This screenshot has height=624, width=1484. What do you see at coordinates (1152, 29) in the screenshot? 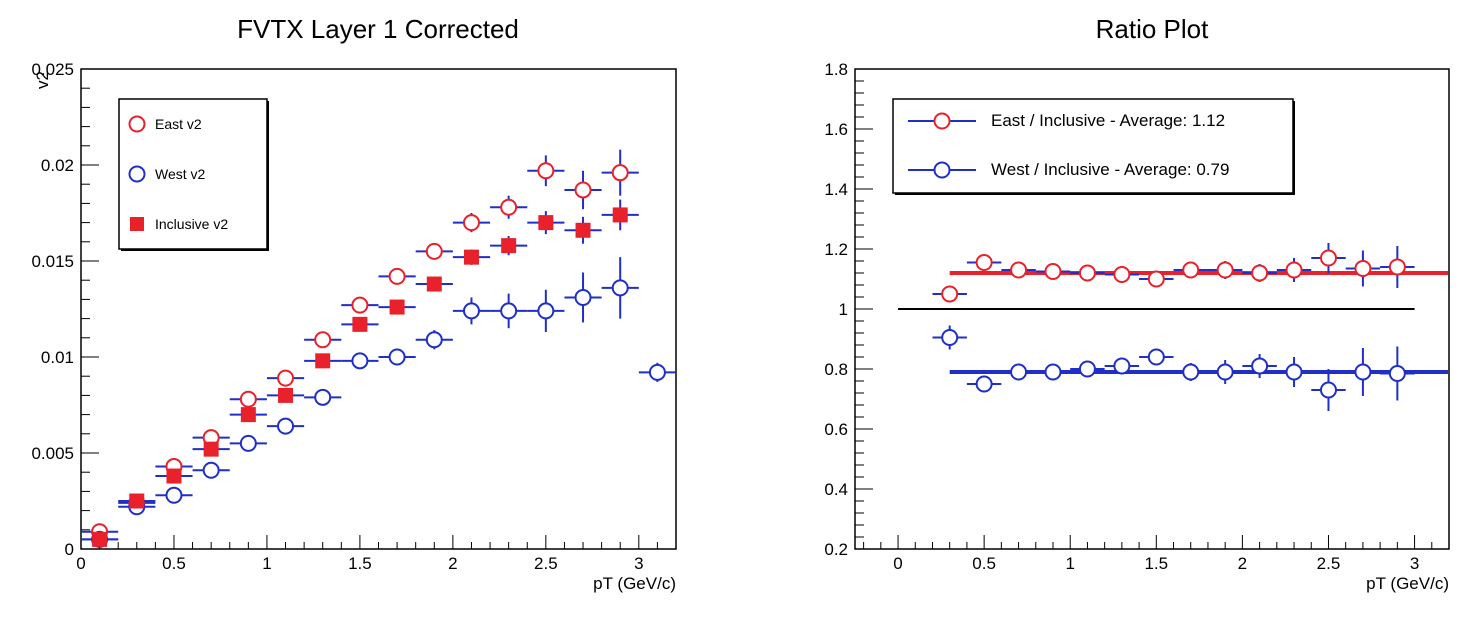
I see `chart-title: Ratio Plot` at bounding box center [1152, 29].